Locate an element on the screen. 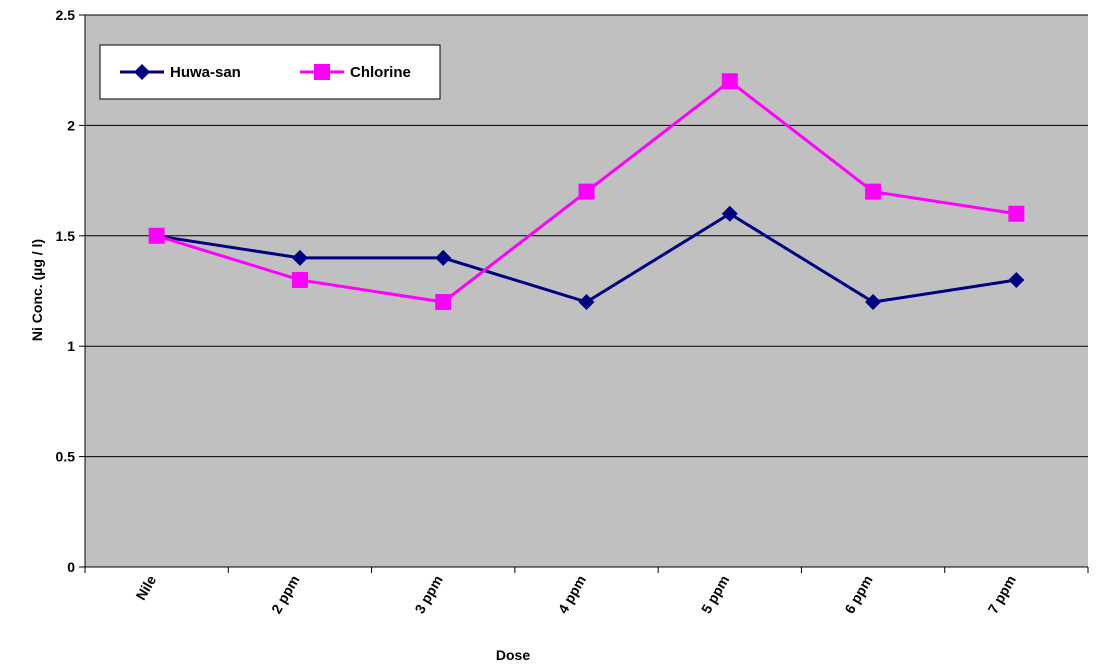 The width and height of the screenshot is (1098, 667). legend-label: Chlorine is located at coordinates (380, 72).